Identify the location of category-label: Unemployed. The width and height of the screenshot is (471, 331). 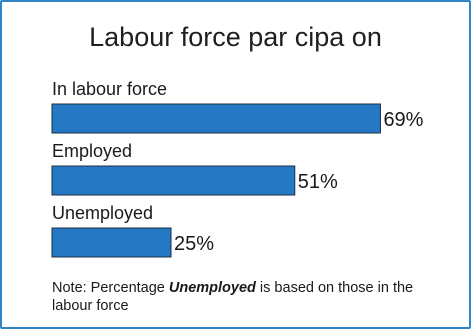
(102, 213).